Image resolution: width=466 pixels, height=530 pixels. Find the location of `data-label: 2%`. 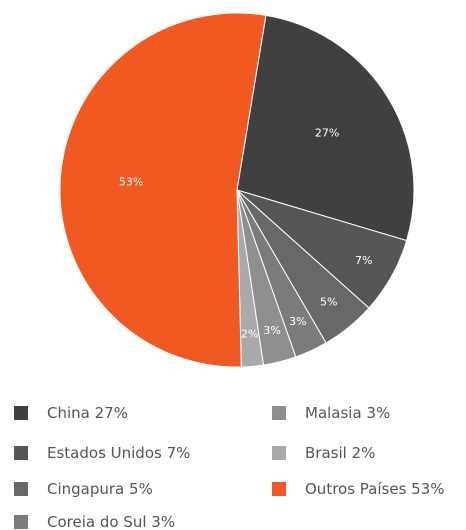

data-label: 2% is located at coordinates (249, 334).